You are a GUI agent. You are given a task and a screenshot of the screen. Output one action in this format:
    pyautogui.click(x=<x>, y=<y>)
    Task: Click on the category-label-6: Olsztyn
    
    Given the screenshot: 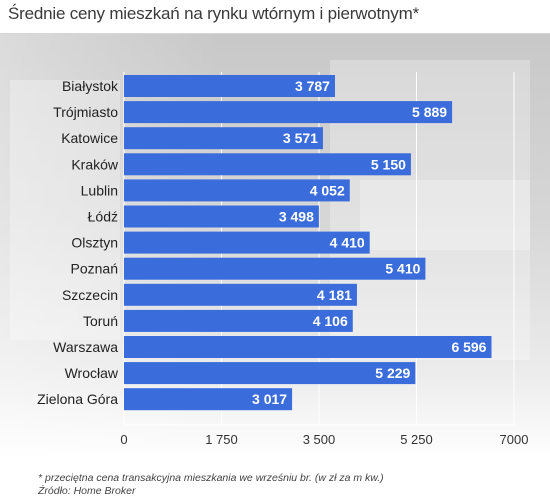 What is the action you would take?
    pyautogui.click(x=94, y=243)
    